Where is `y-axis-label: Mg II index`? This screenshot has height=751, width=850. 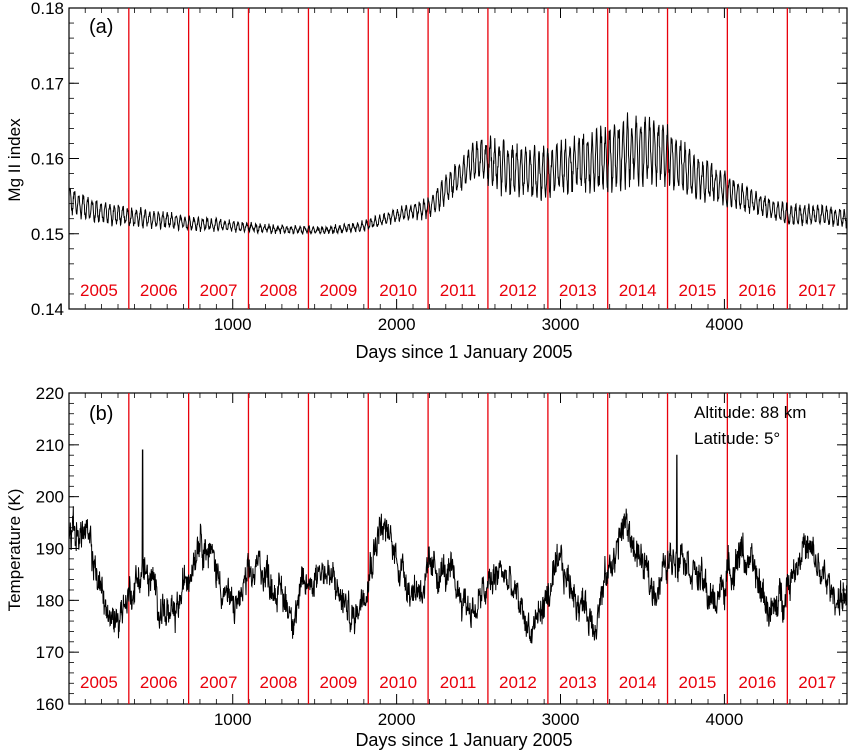 y-axis-label: Mg II index is located at coordinates (14, 160).